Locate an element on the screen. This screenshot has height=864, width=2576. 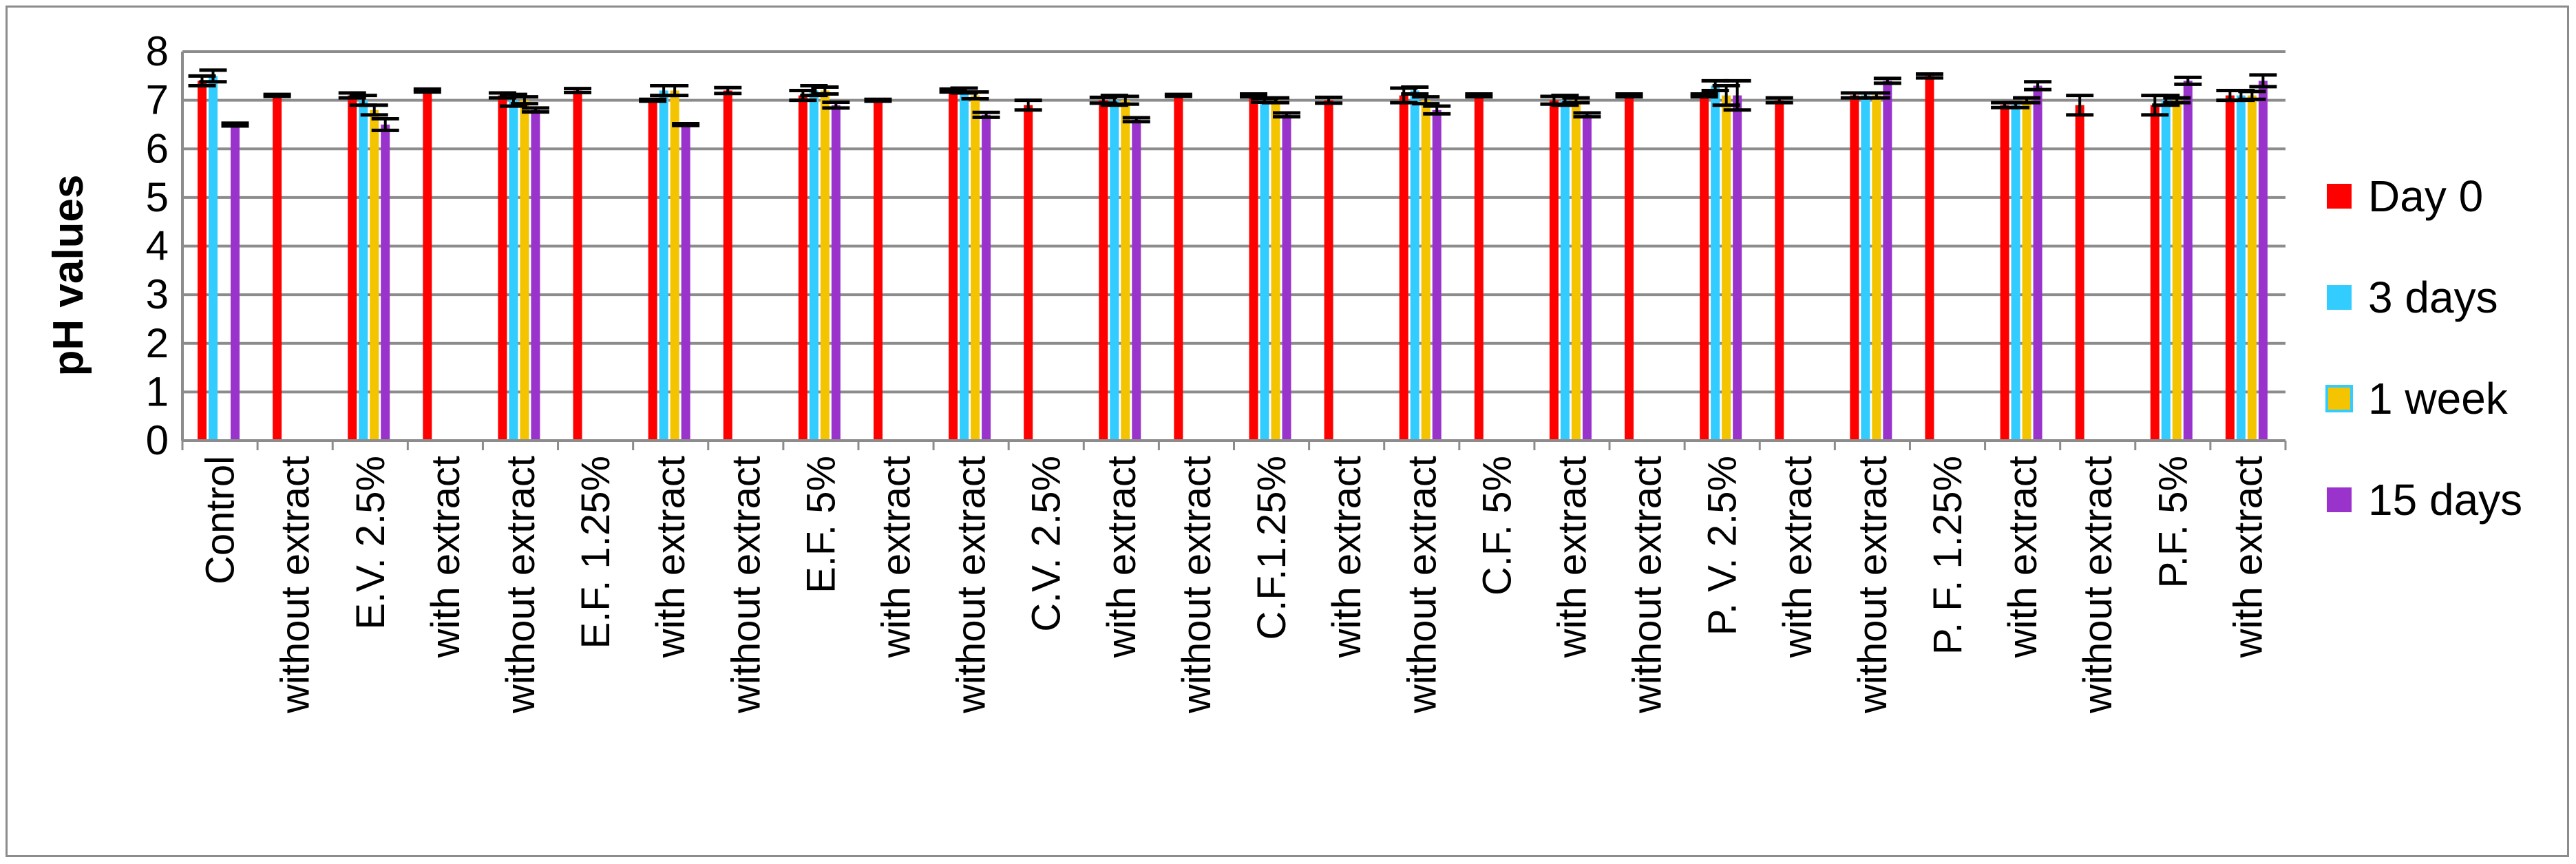
legend-label: Day 0 is located at coordinates (2426, 196).